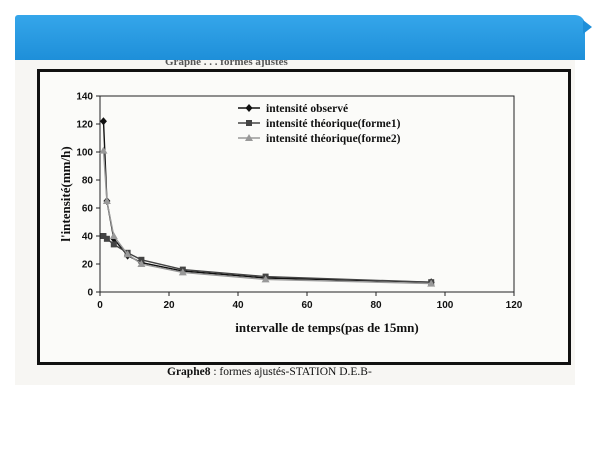  What do you see at coordinates (307, 109) in the screenshot?
I see `legend-label-1: intensité observé` at bounding box center [307, 109].